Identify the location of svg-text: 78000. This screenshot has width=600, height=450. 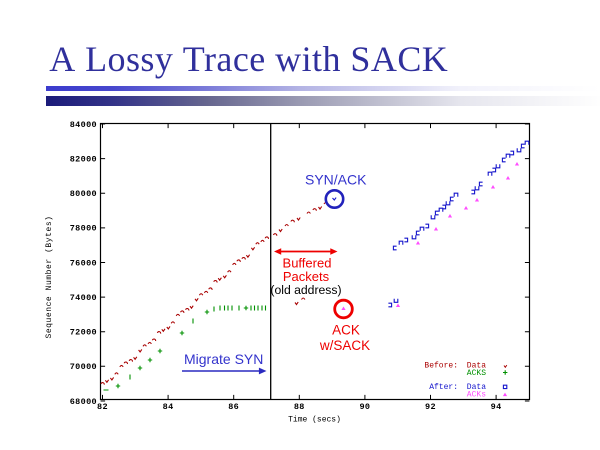
(83, 229).